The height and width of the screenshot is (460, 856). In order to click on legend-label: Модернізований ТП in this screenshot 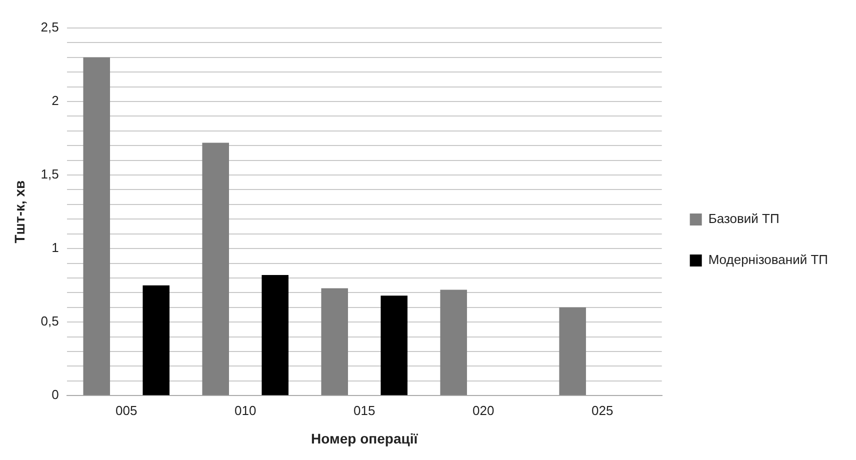, I will do `click(768, 260)`.